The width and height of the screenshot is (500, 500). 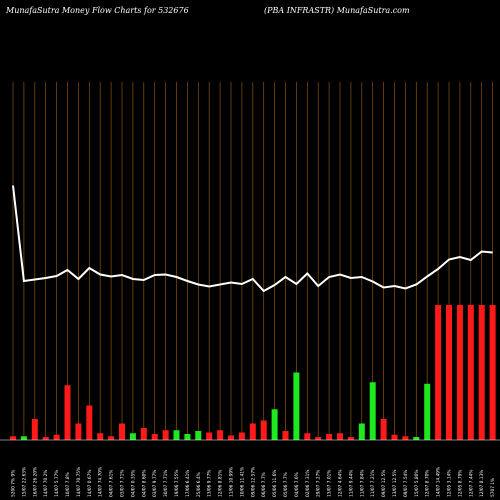 I want to click on x-tick-label: 15/07 22.63%, so click(x=24, y=482).